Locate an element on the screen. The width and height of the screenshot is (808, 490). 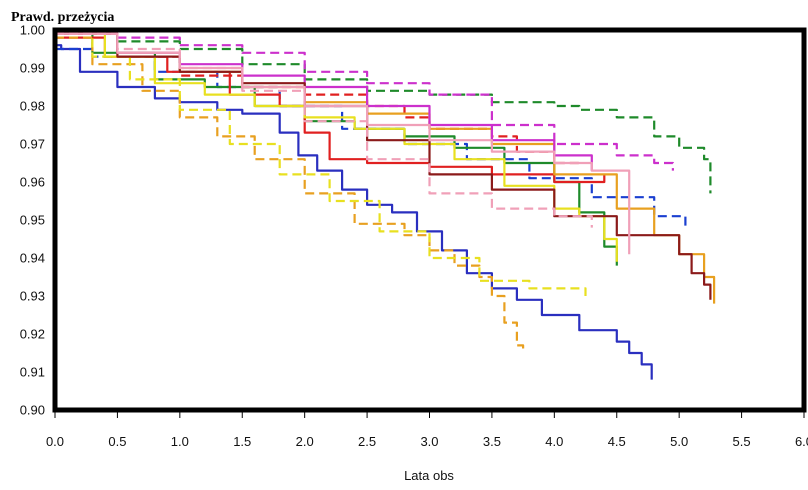
x-tick-label: 4.5 is located at coordinates (617, 441).